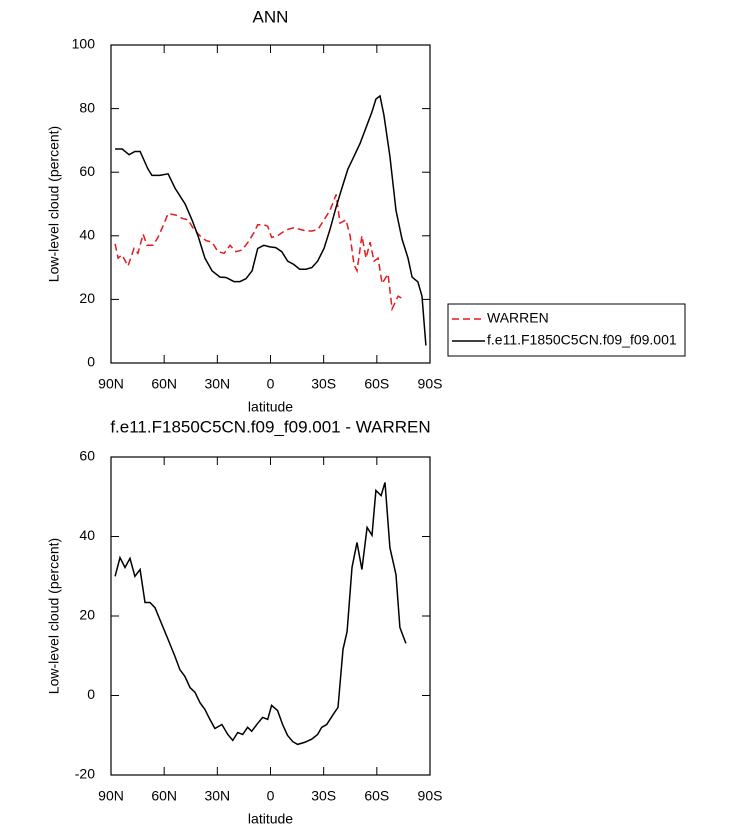 Image resolution: width=733 pixels, height=832 pixels. I want to click on legend-box, so click(566, 330).